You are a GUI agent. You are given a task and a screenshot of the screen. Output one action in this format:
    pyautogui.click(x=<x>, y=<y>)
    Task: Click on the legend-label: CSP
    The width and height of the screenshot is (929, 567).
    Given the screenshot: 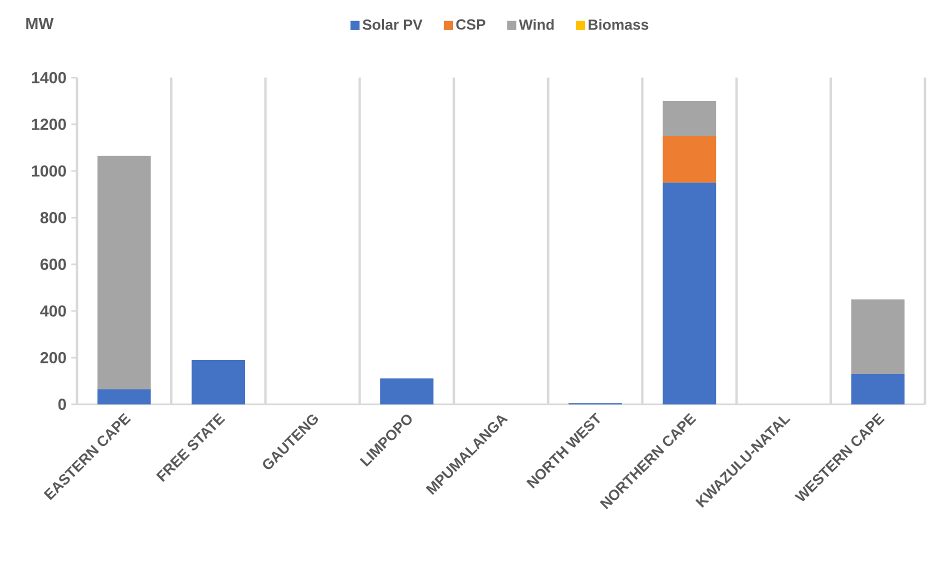 What is the action you would take?
    pyautogui.click(x=471, y=24)
    